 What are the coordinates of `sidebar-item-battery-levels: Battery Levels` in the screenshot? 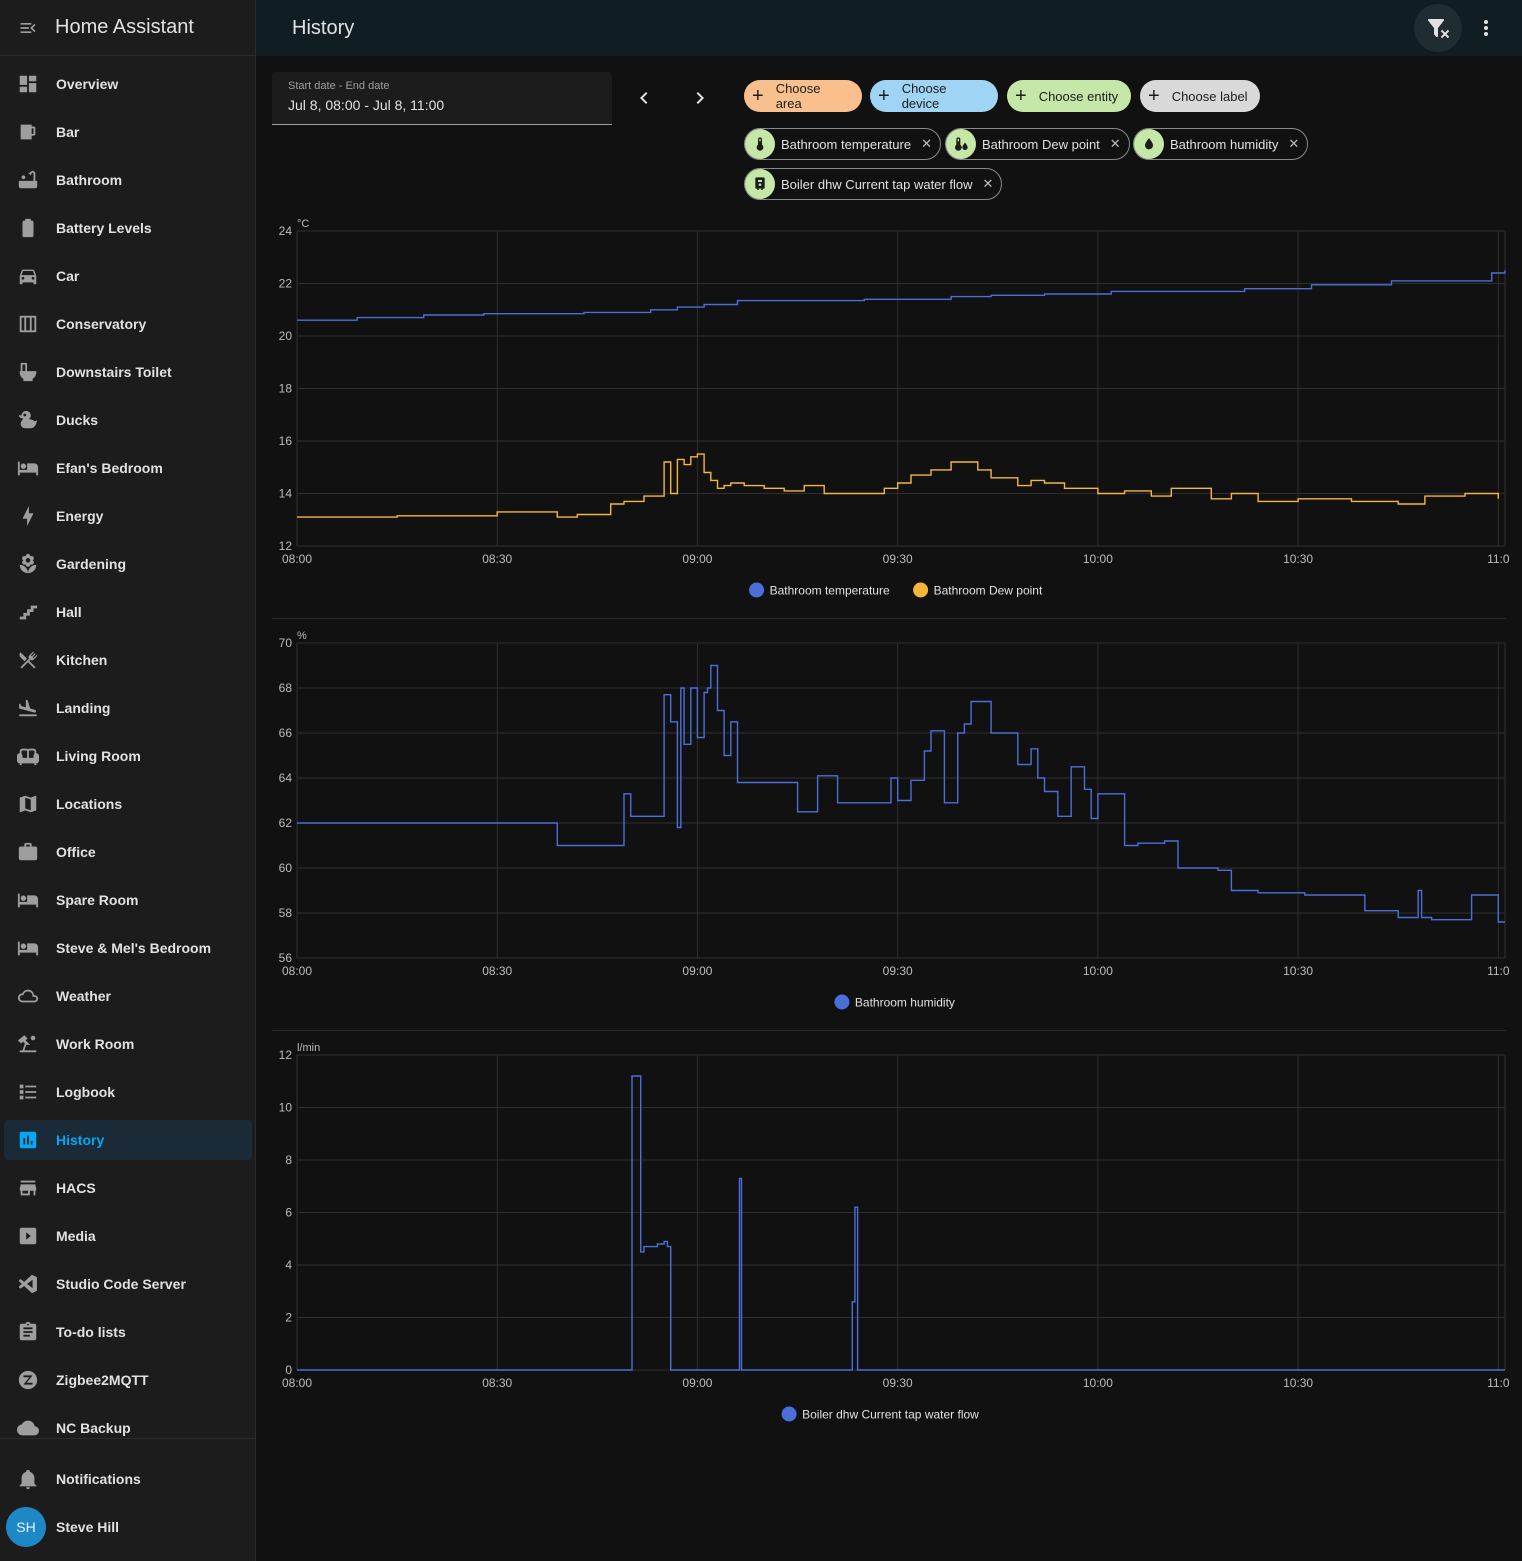 It's located at (128, 228).